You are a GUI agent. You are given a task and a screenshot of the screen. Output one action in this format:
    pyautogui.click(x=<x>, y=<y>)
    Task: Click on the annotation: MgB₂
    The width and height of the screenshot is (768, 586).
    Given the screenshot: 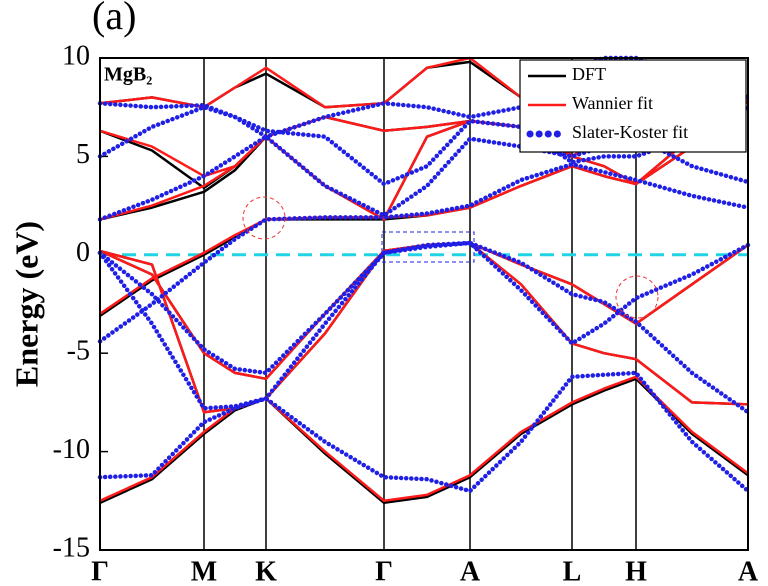 What is the action you would take?
    pyautogui.click(x=128, y=75)
    